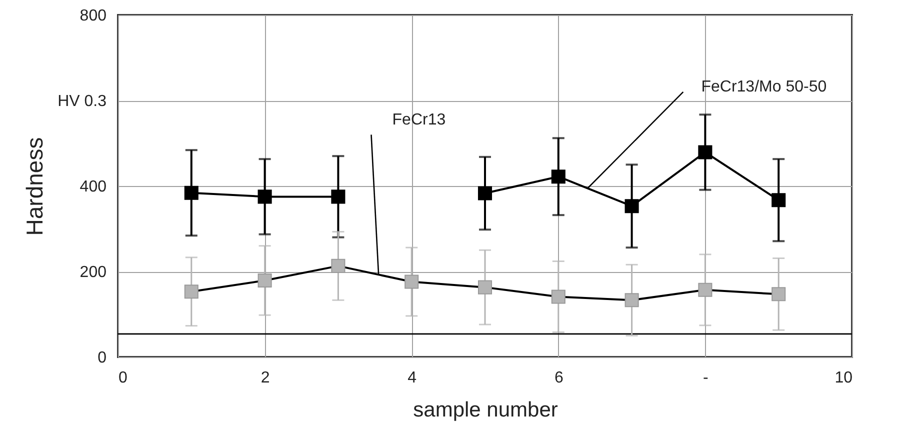 The height and width of the screenshot is (436, 922). I want to click on x-tick-label: 6, so click(559, 378).